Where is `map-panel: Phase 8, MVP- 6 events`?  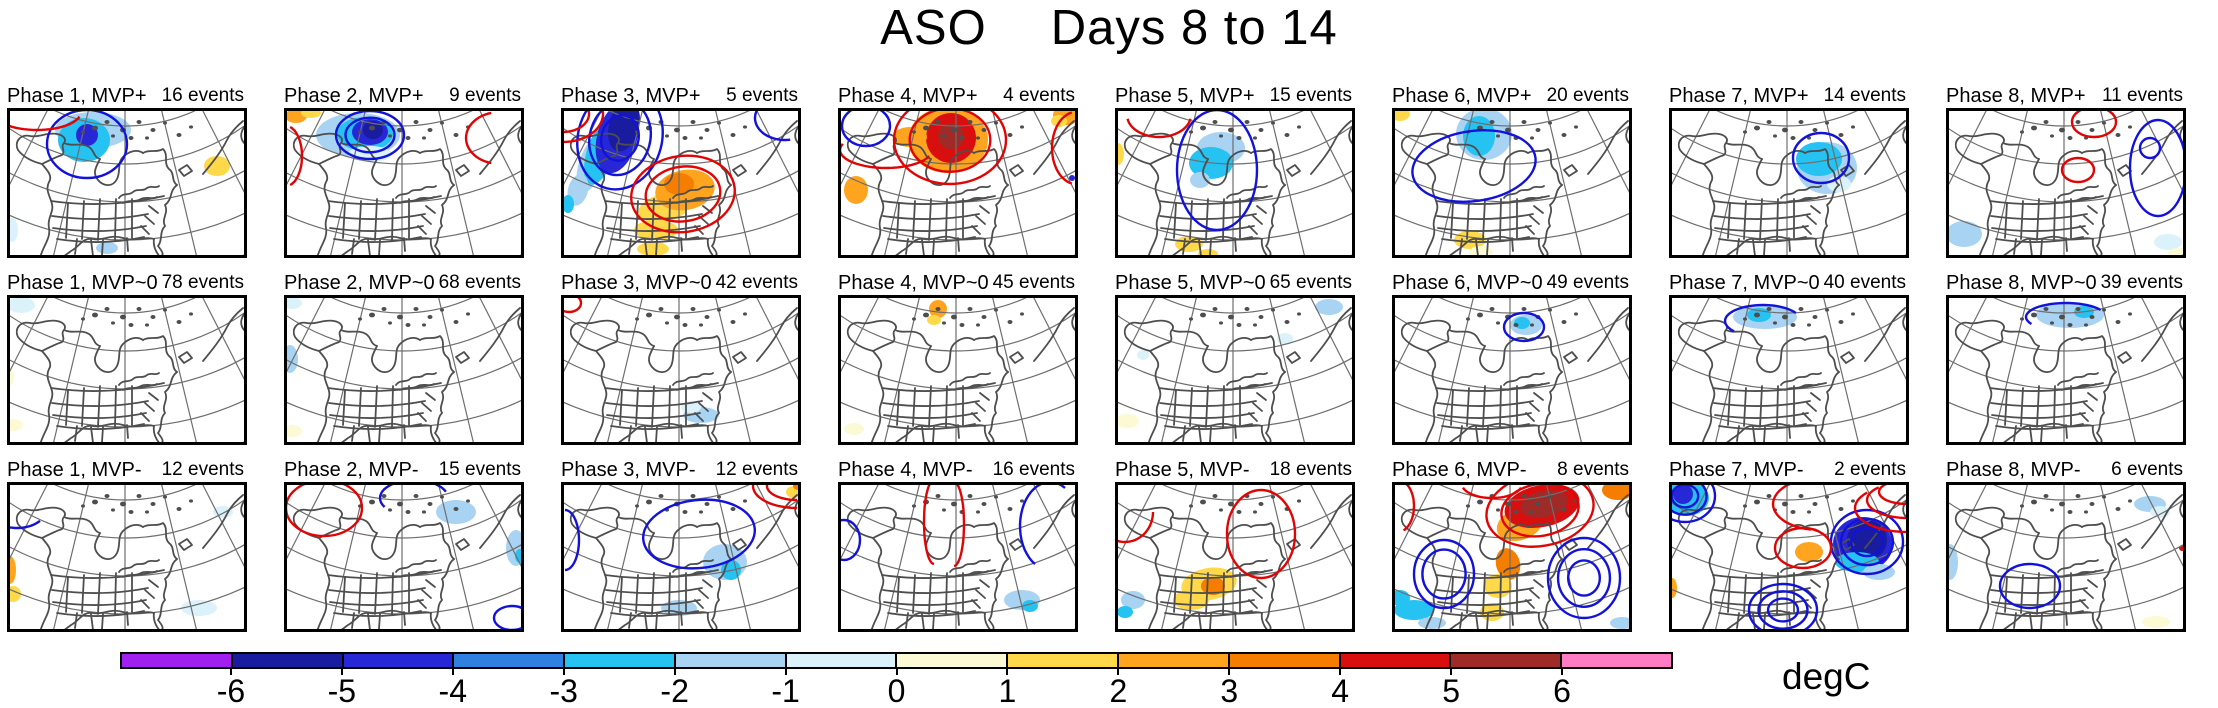 map-panel: Phase 8, MVP- 6 events is located at coordinates (2066, 545).